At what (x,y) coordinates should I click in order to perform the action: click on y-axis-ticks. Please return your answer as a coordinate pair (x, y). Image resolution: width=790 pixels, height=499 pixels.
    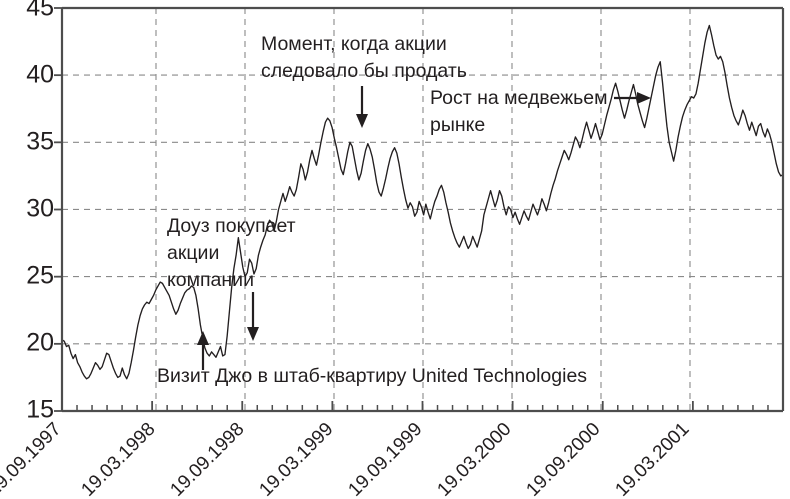
    Looking at the image, I should click on (58, 209).